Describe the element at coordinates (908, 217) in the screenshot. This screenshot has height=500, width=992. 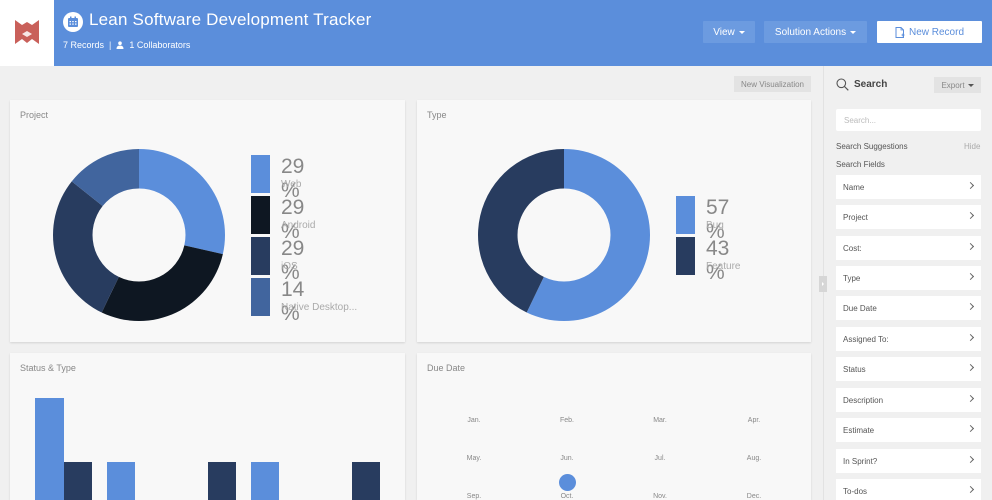
I see `search-field-project: Project` at that location.